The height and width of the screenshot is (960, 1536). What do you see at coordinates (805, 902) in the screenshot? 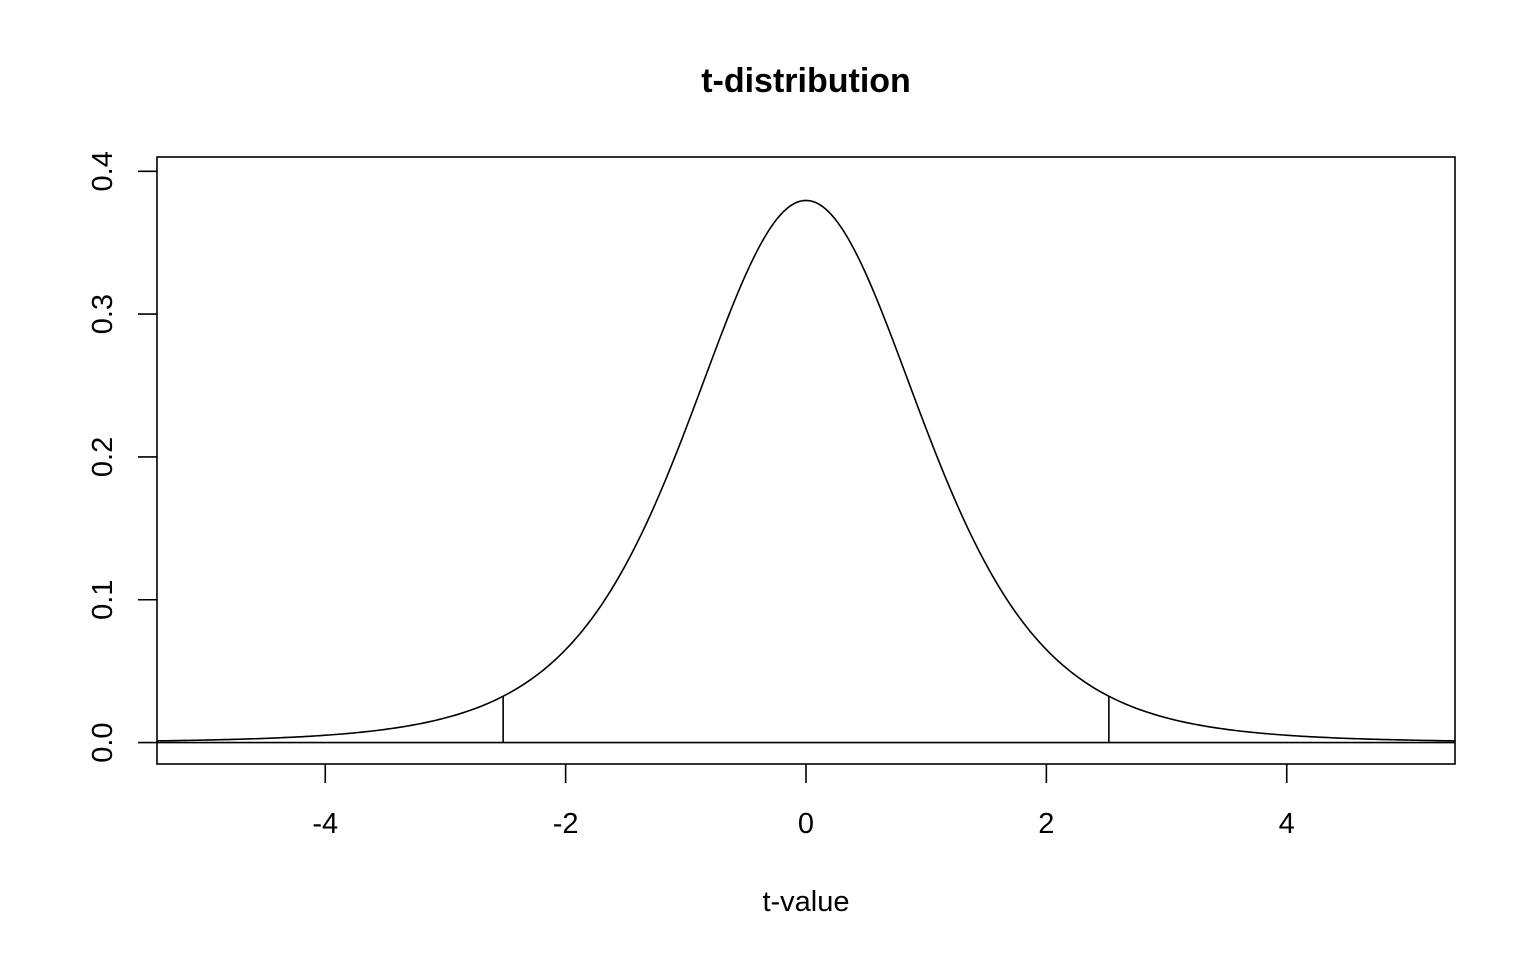
I see `x-axis-label: t-value` at bounding box center [805, 902].